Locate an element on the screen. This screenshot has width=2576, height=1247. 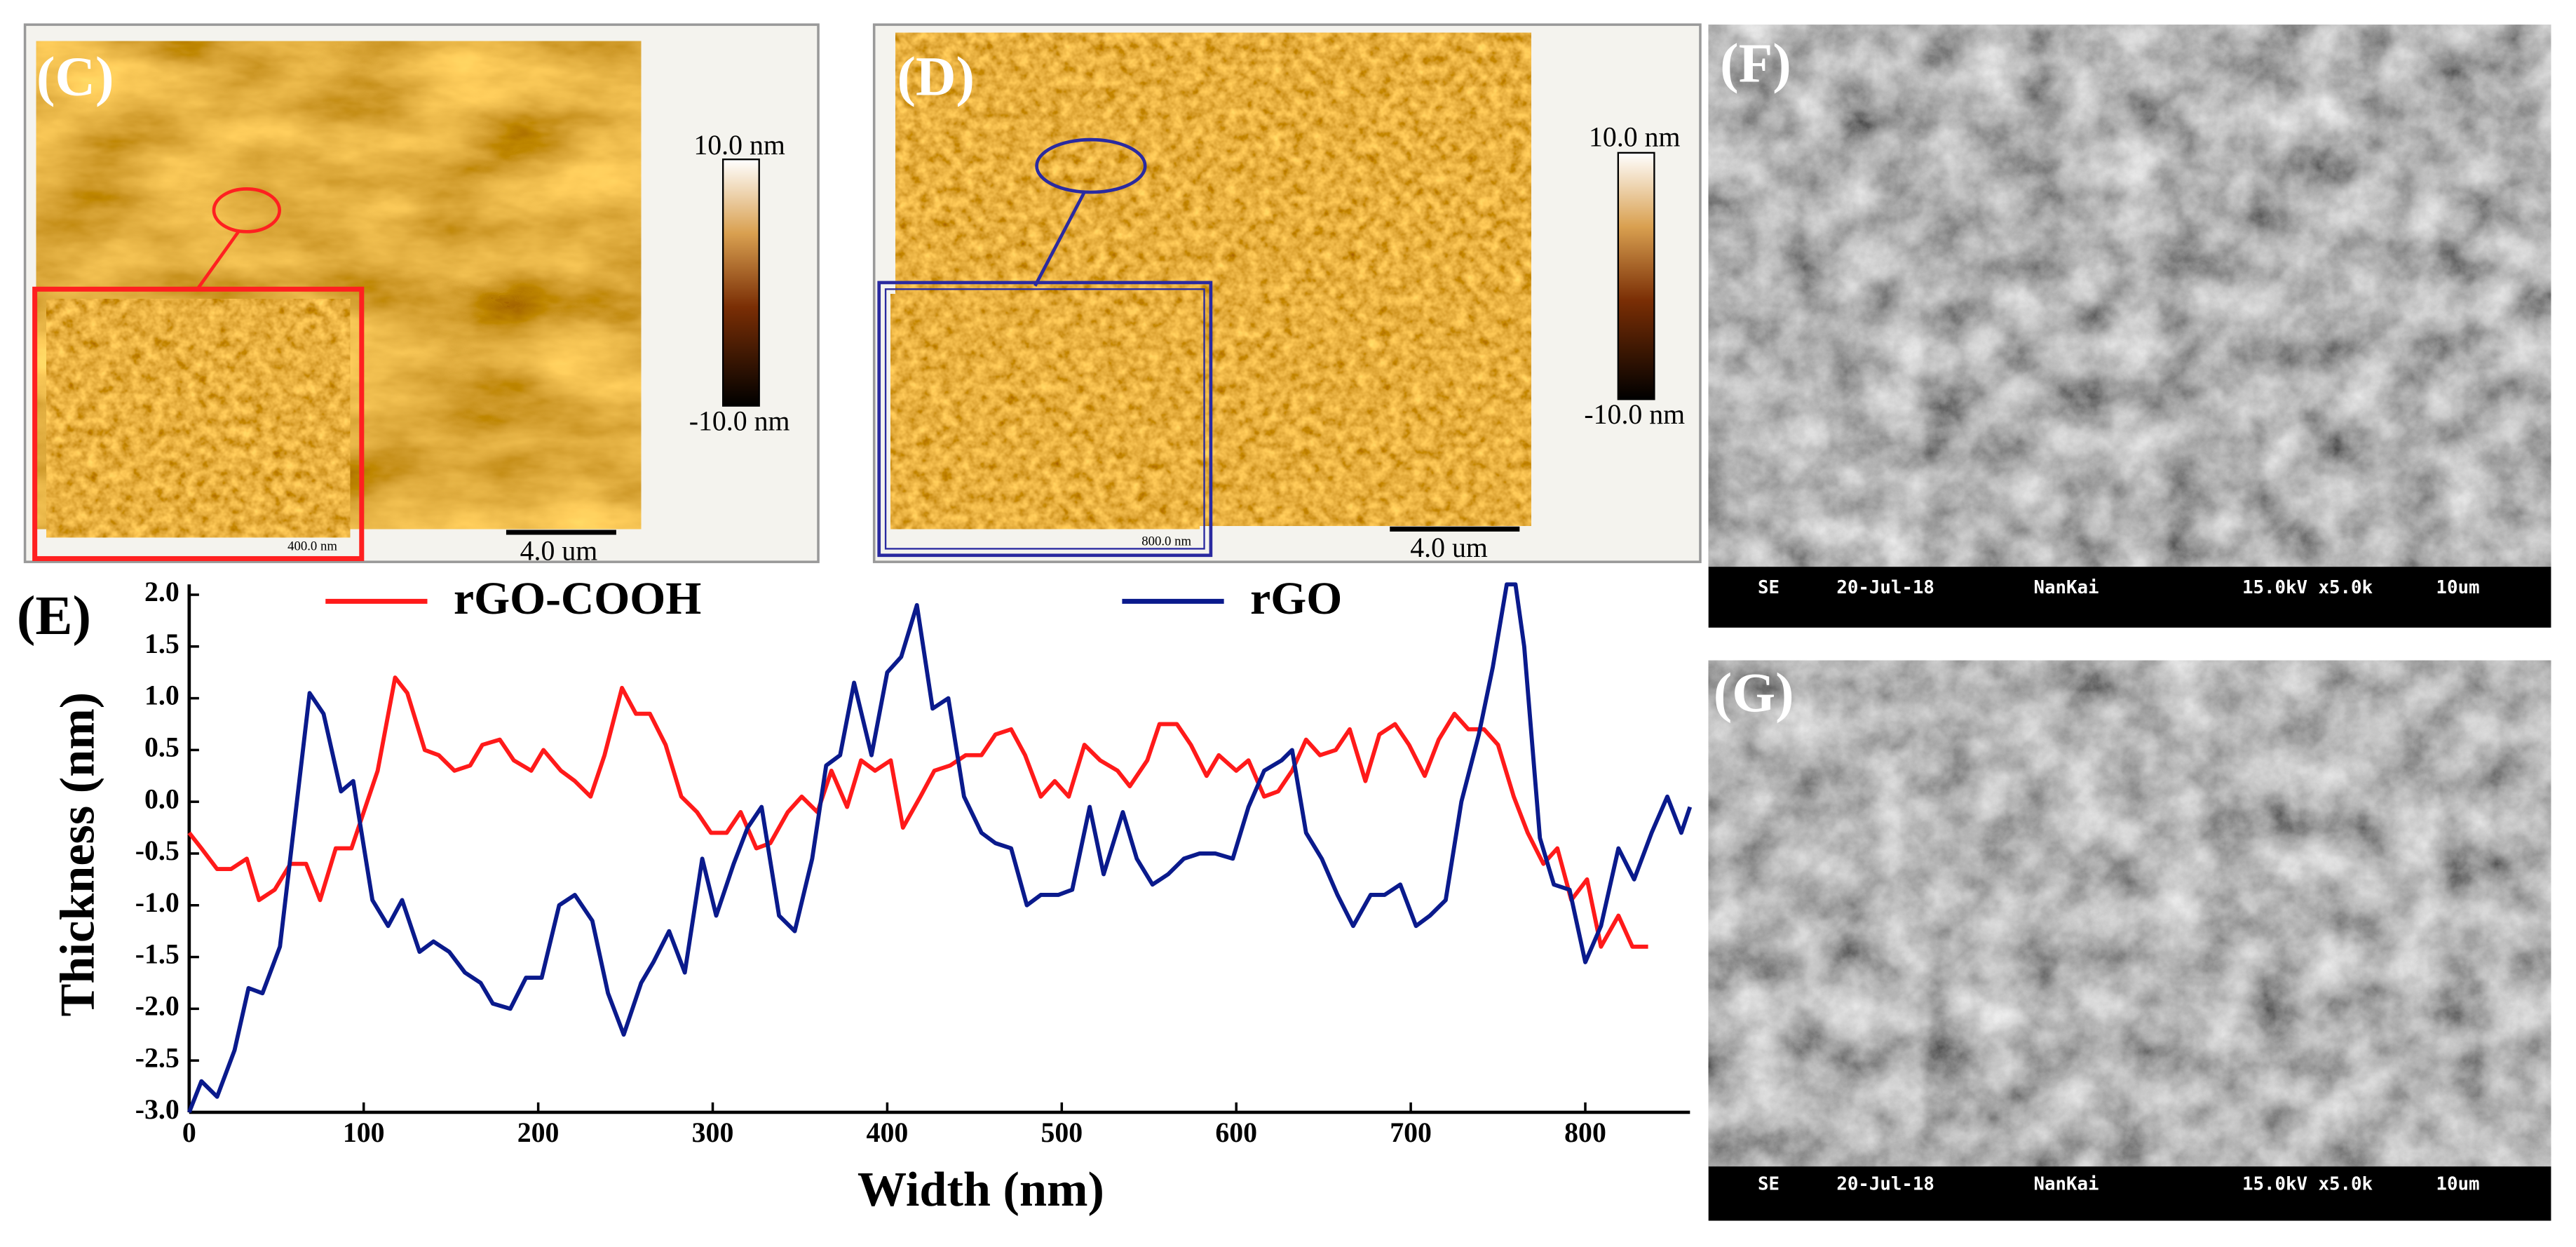
x-tick-label: 100 is located at coordinates (364, 1132).